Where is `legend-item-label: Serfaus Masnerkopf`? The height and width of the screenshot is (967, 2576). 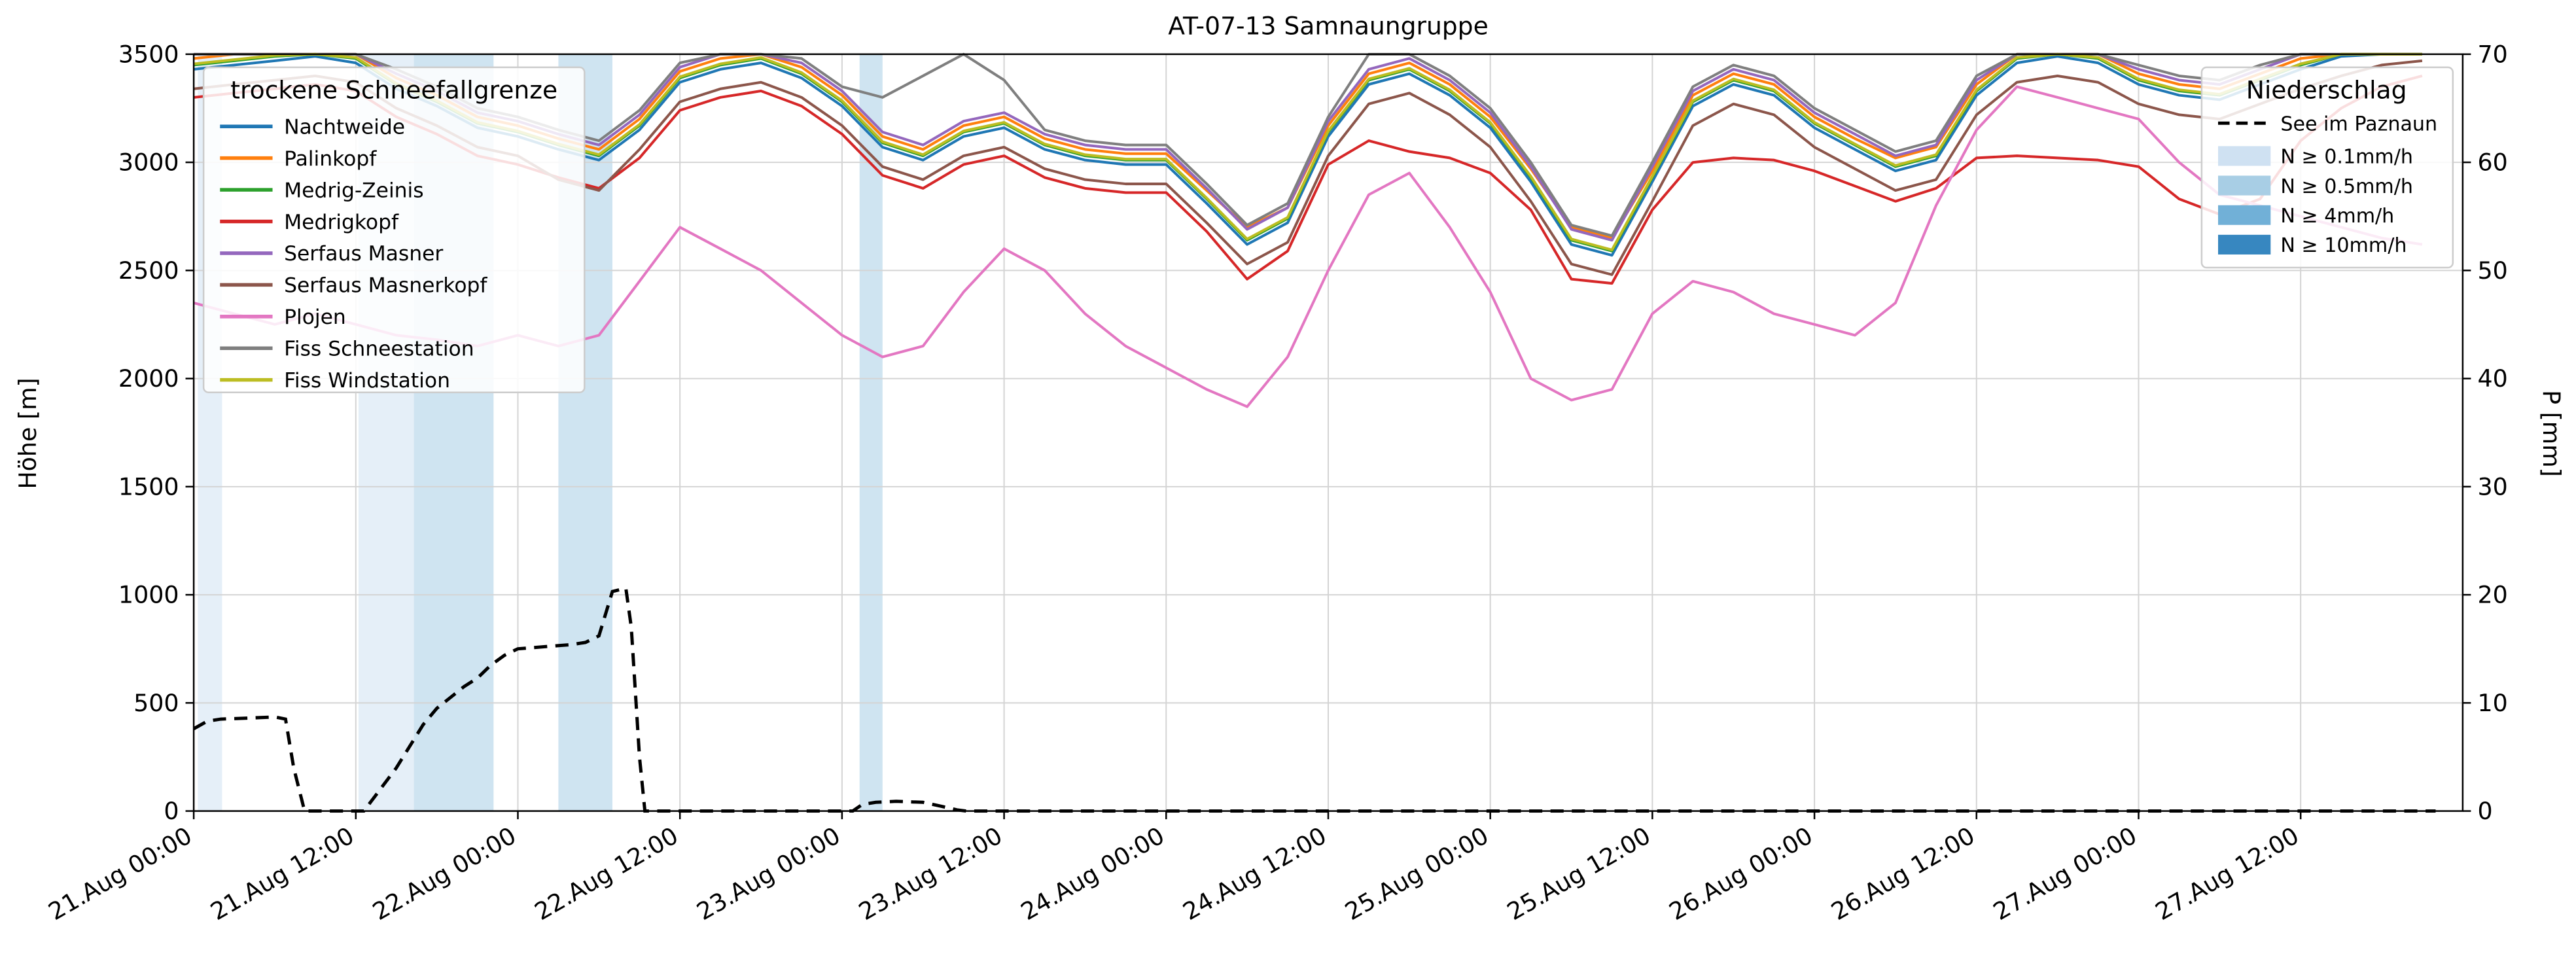
legend-item-label: Serfaus Masnerkopf is located at coordinates (385, 286).